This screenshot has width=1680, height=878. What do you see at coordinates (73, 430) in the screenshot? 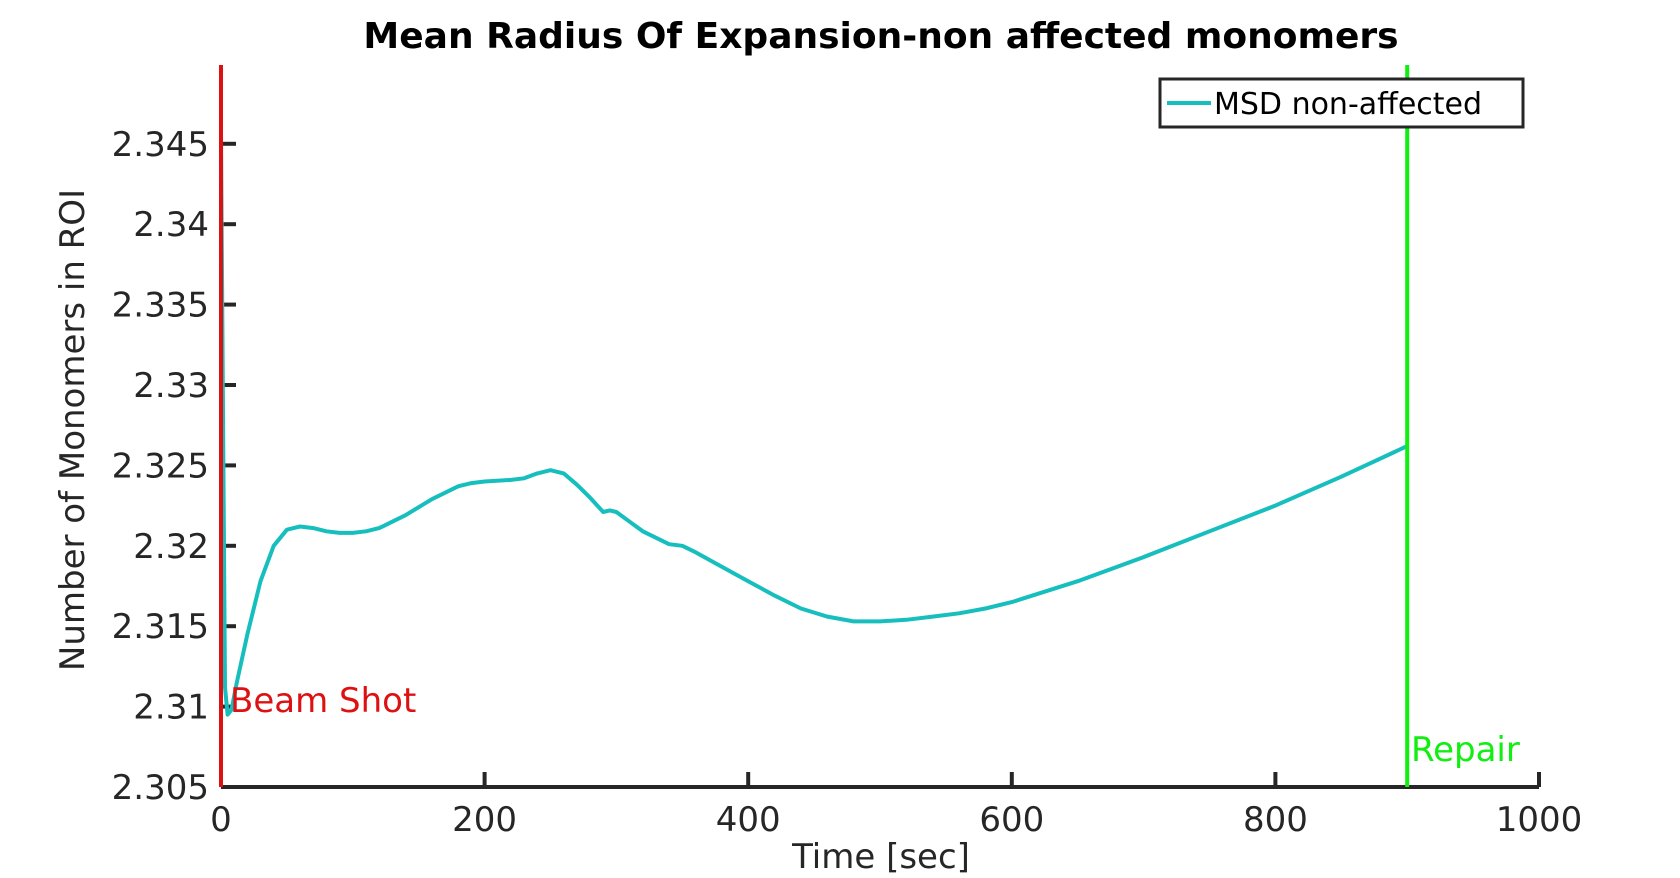
I see `y-axis-label: Number of Monomers in ROI` at bounding box center [73, 430].